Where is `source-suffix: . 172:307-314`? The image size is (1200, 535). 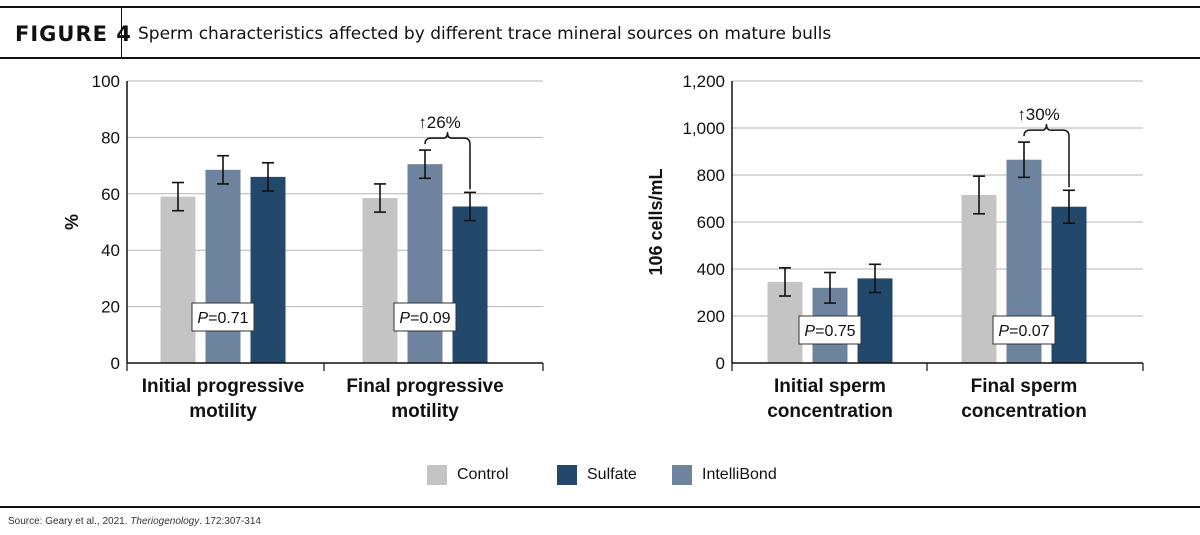
source-suffix: . 172:307-314 is located at coordinates (230, 521).